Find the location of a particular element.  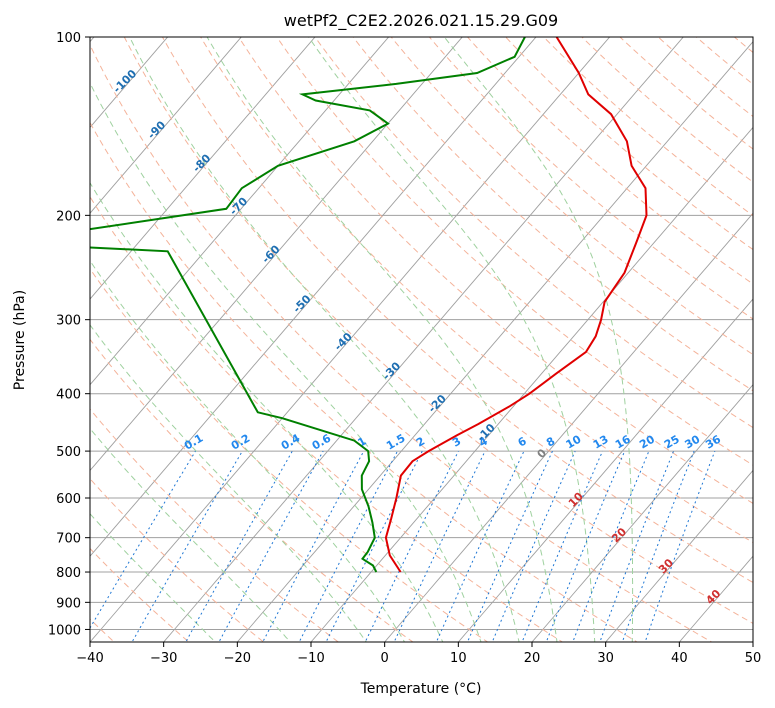

isotherm-label: -100 is located at coordinates (125, 81).